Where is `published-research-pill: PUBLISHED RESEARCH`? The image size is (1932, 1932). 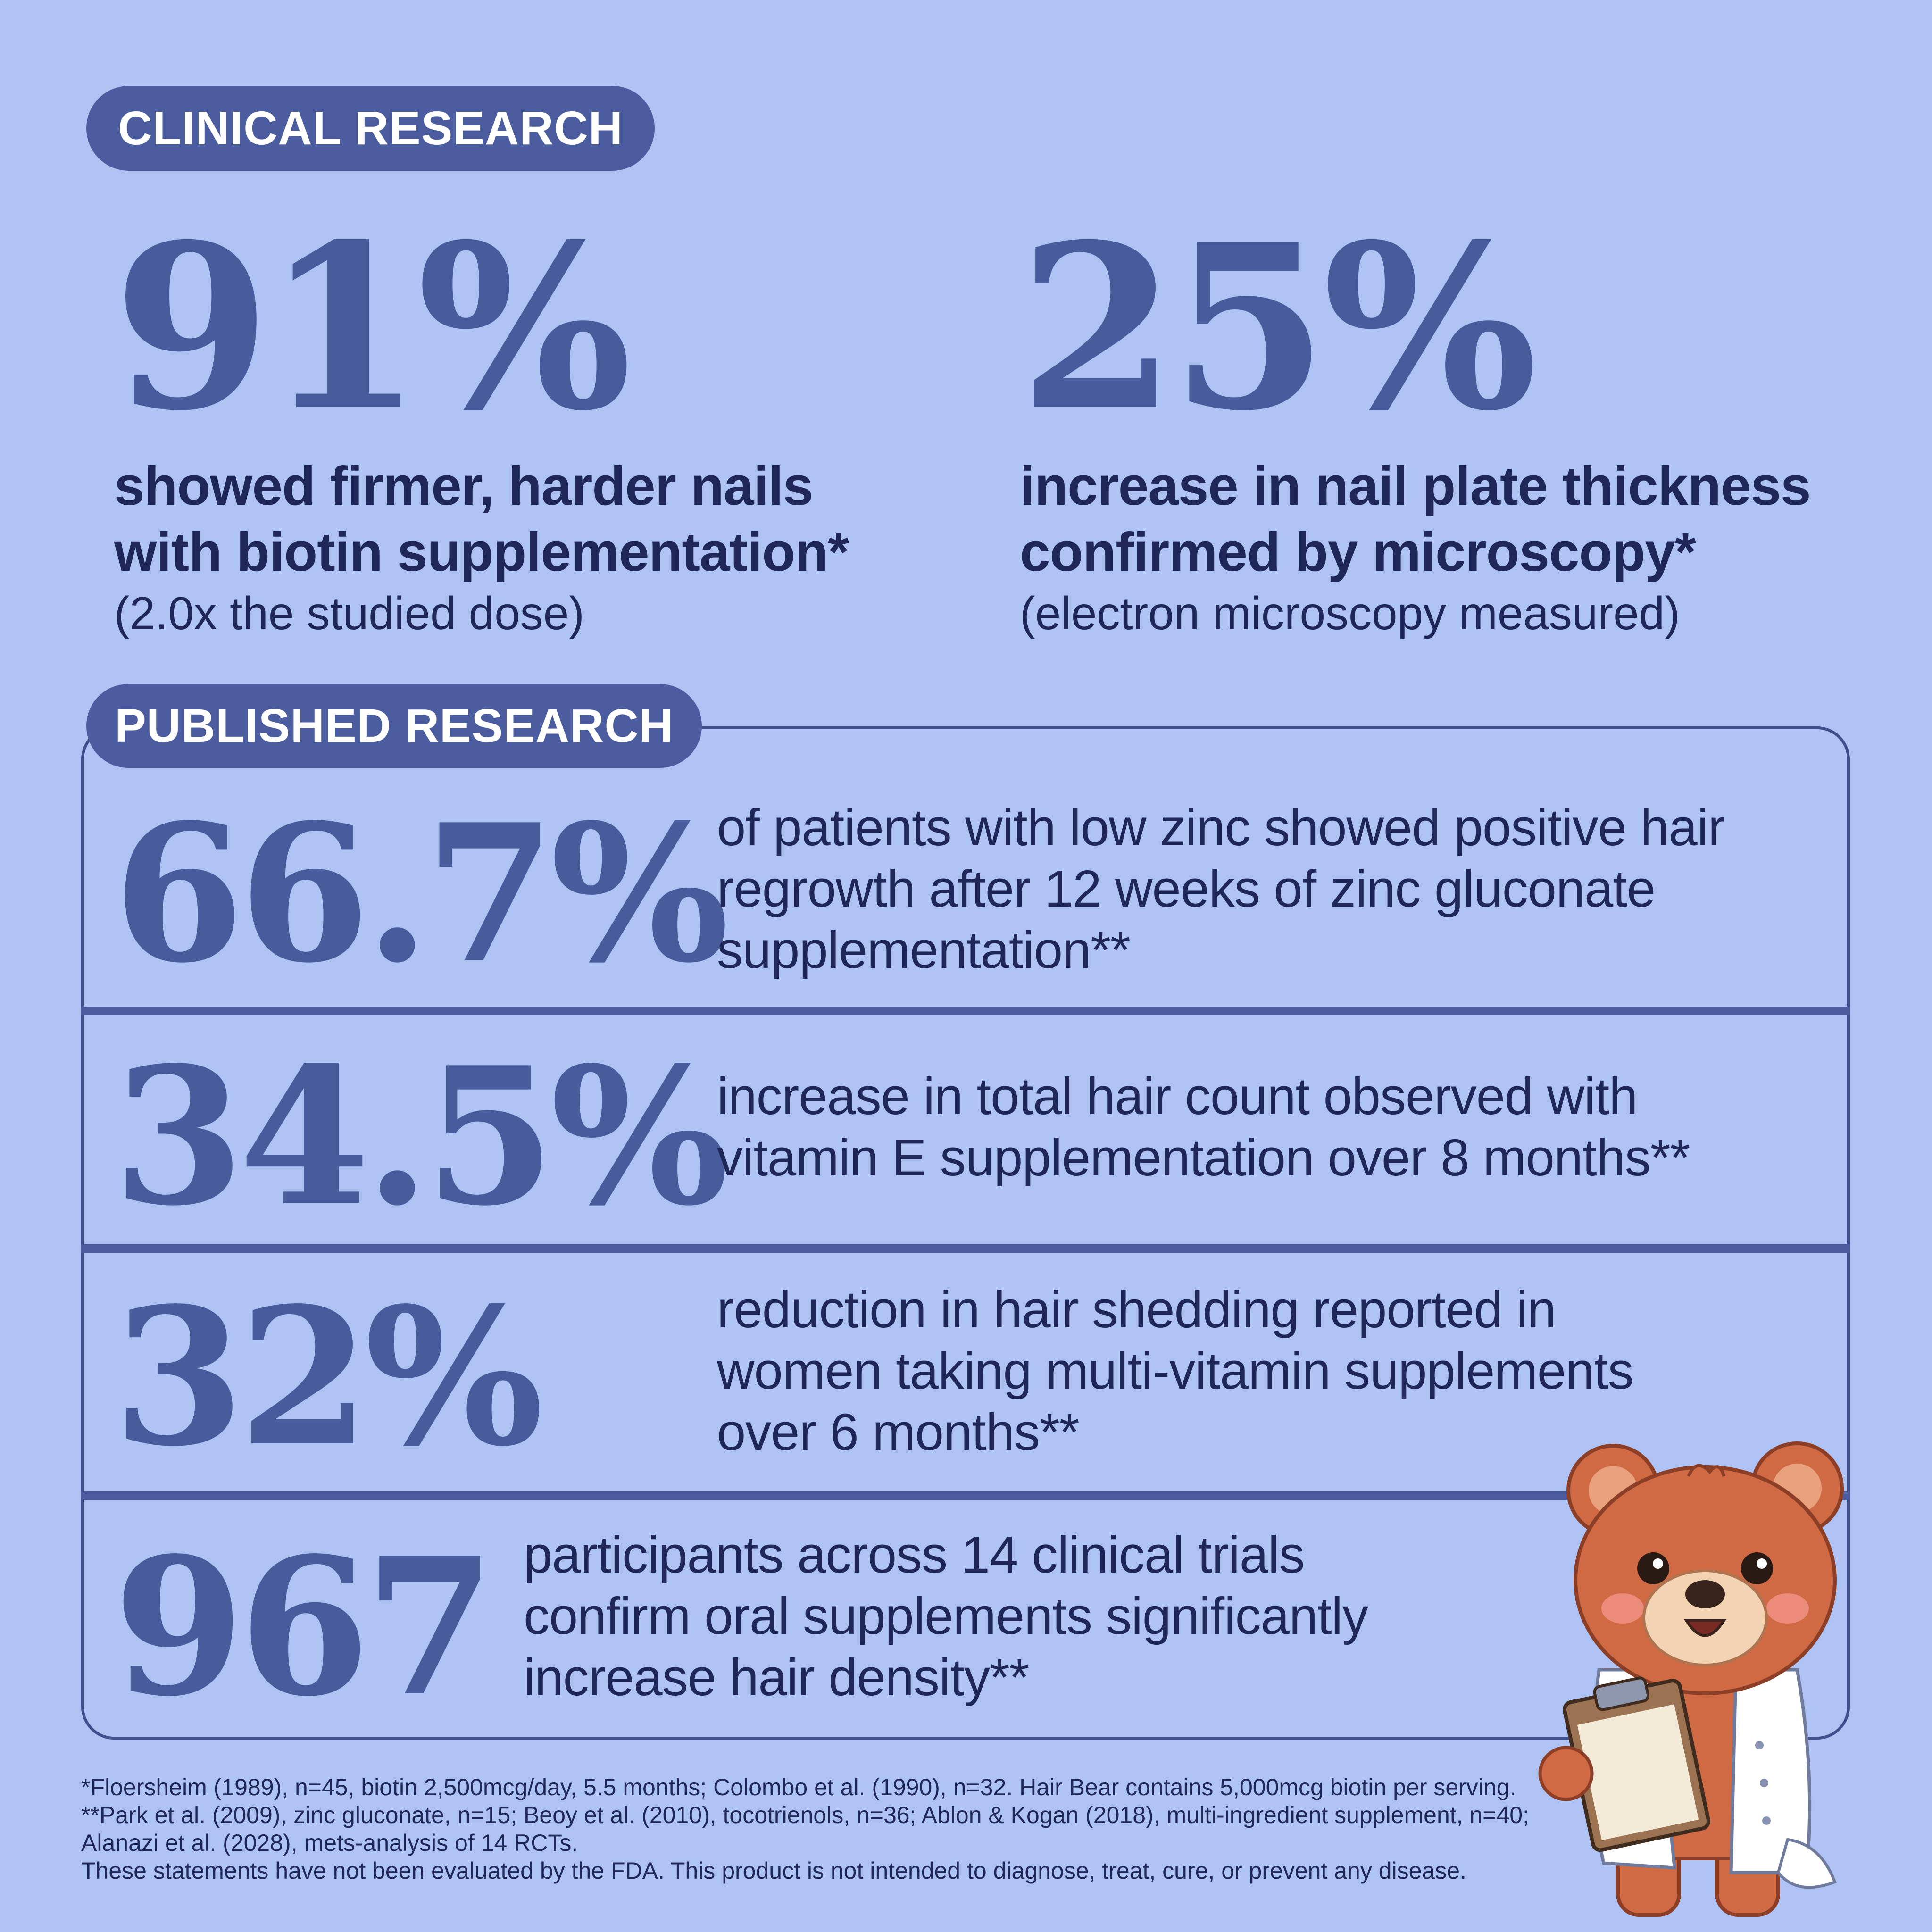
published-research-pill: PUBLISHED RESEARCH is located at coordinates (394, 726).